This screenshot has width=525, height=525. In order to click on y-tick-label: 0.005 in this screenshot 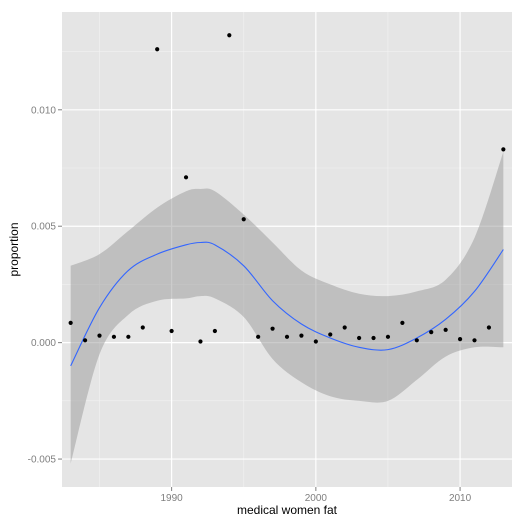, I will do `click(43, 227)`.